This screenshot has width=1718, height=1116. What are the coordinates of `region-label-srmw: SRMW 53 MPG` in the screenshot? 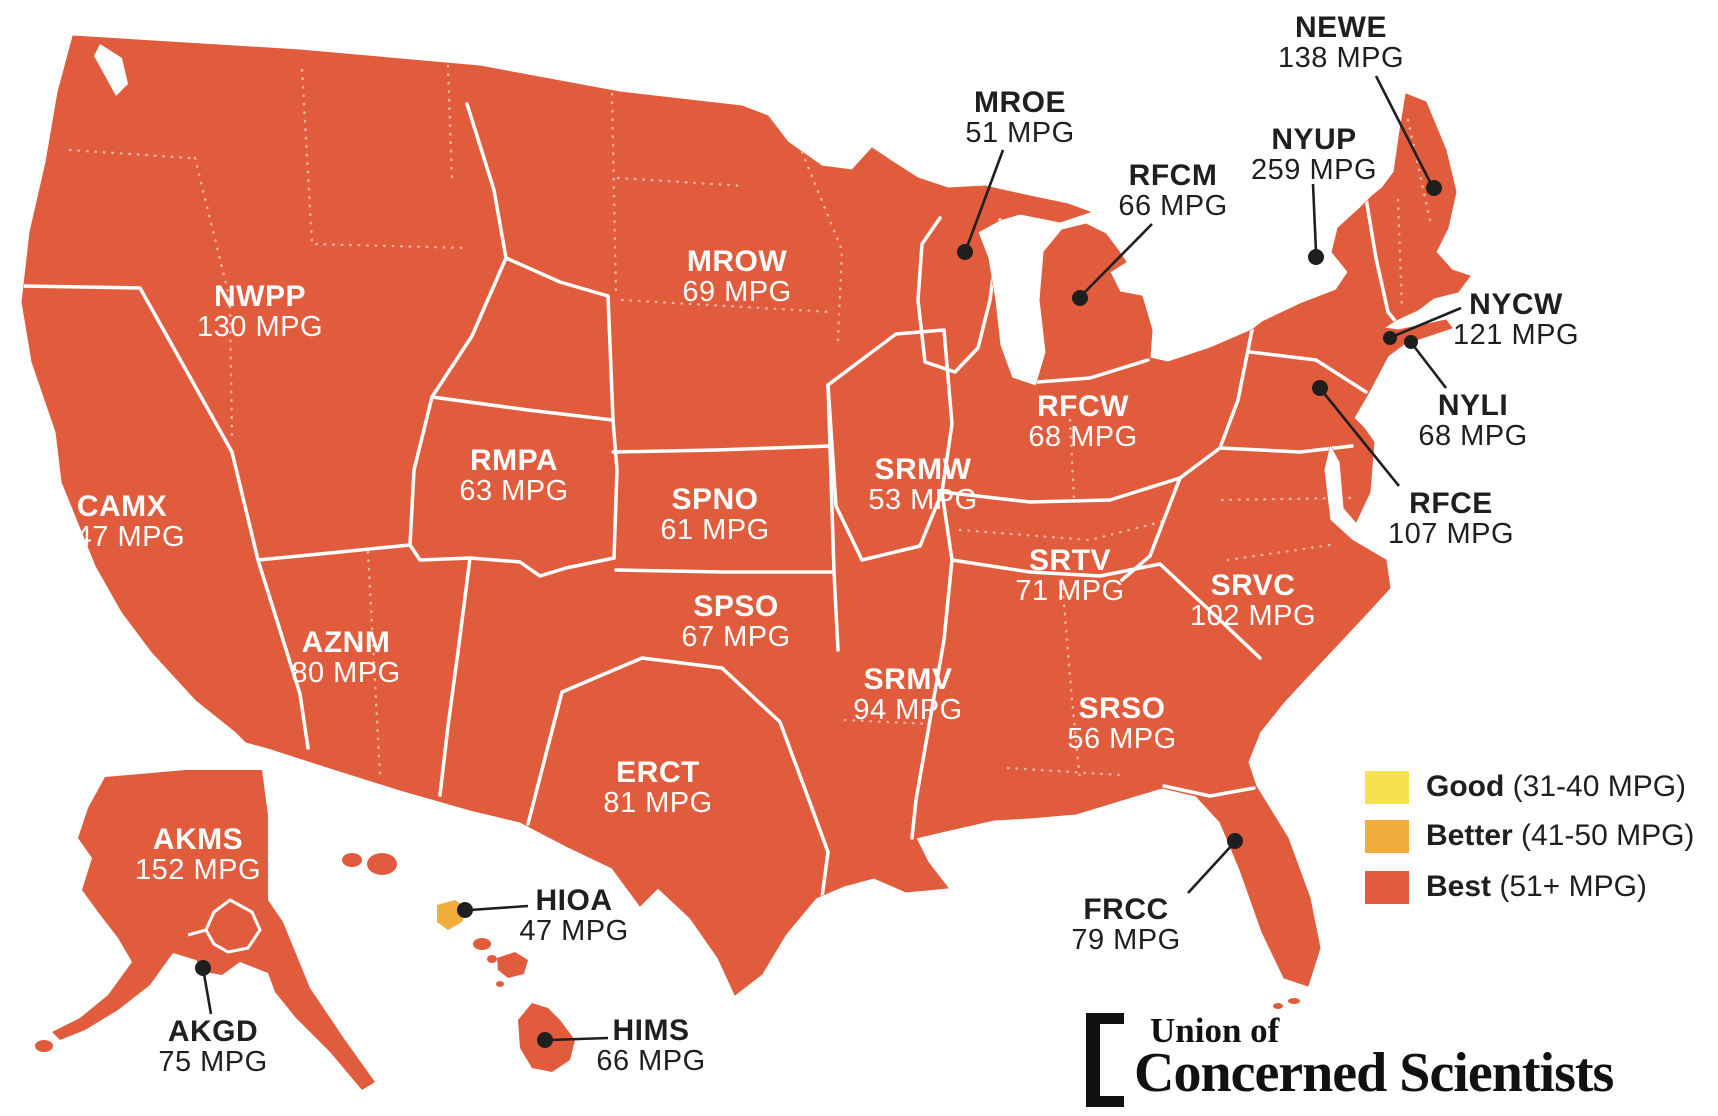 It's located at (923, 484).